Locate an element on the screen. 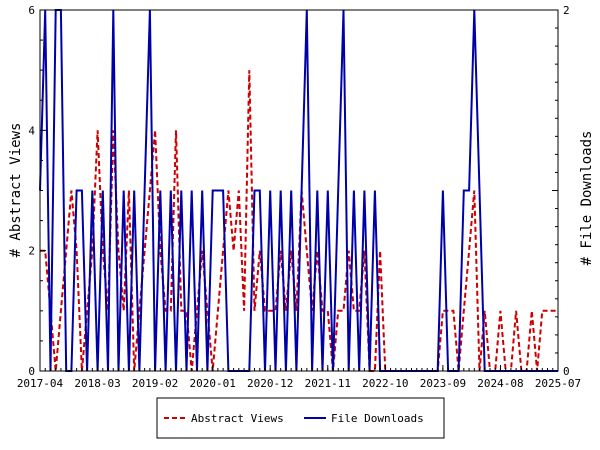  left-axis-title: # Abstract Views is located at coordinates (16, 190).